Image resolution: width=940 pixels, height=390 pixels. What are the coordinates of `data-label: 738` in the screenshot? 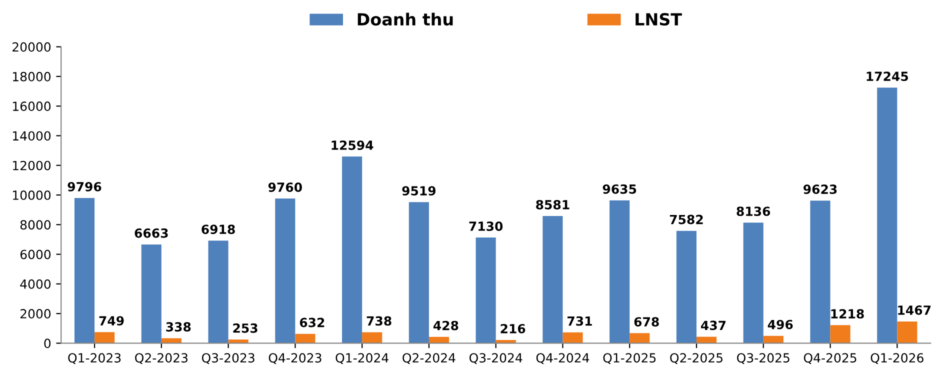 It's located at (379, 321).